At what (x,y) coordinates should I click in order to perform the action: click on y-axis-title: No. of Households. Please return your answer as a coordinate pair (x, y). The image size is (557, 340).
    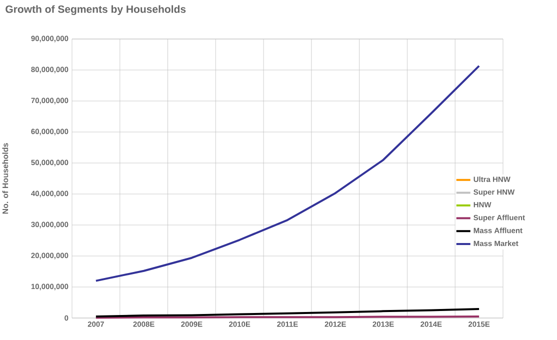
    Looking at the image, I should click on (5, 178).